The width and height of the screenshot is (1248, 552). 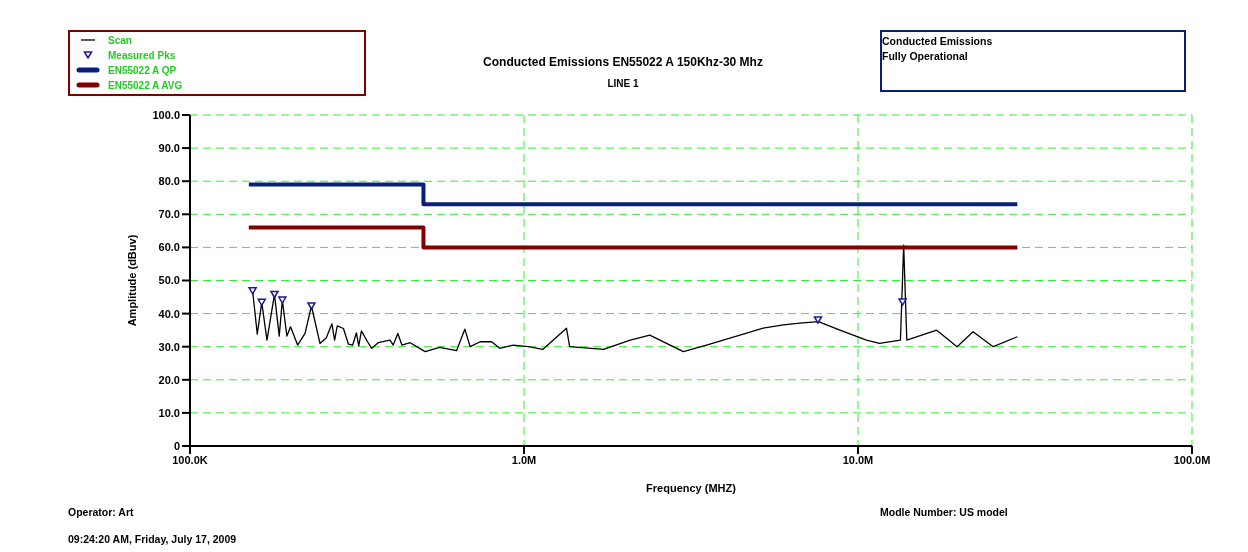 What do you see at coordinates (145, 85) in the screenshot?
I see `legend-label: EN55022 A AVG` at bounding box center [145, 85].